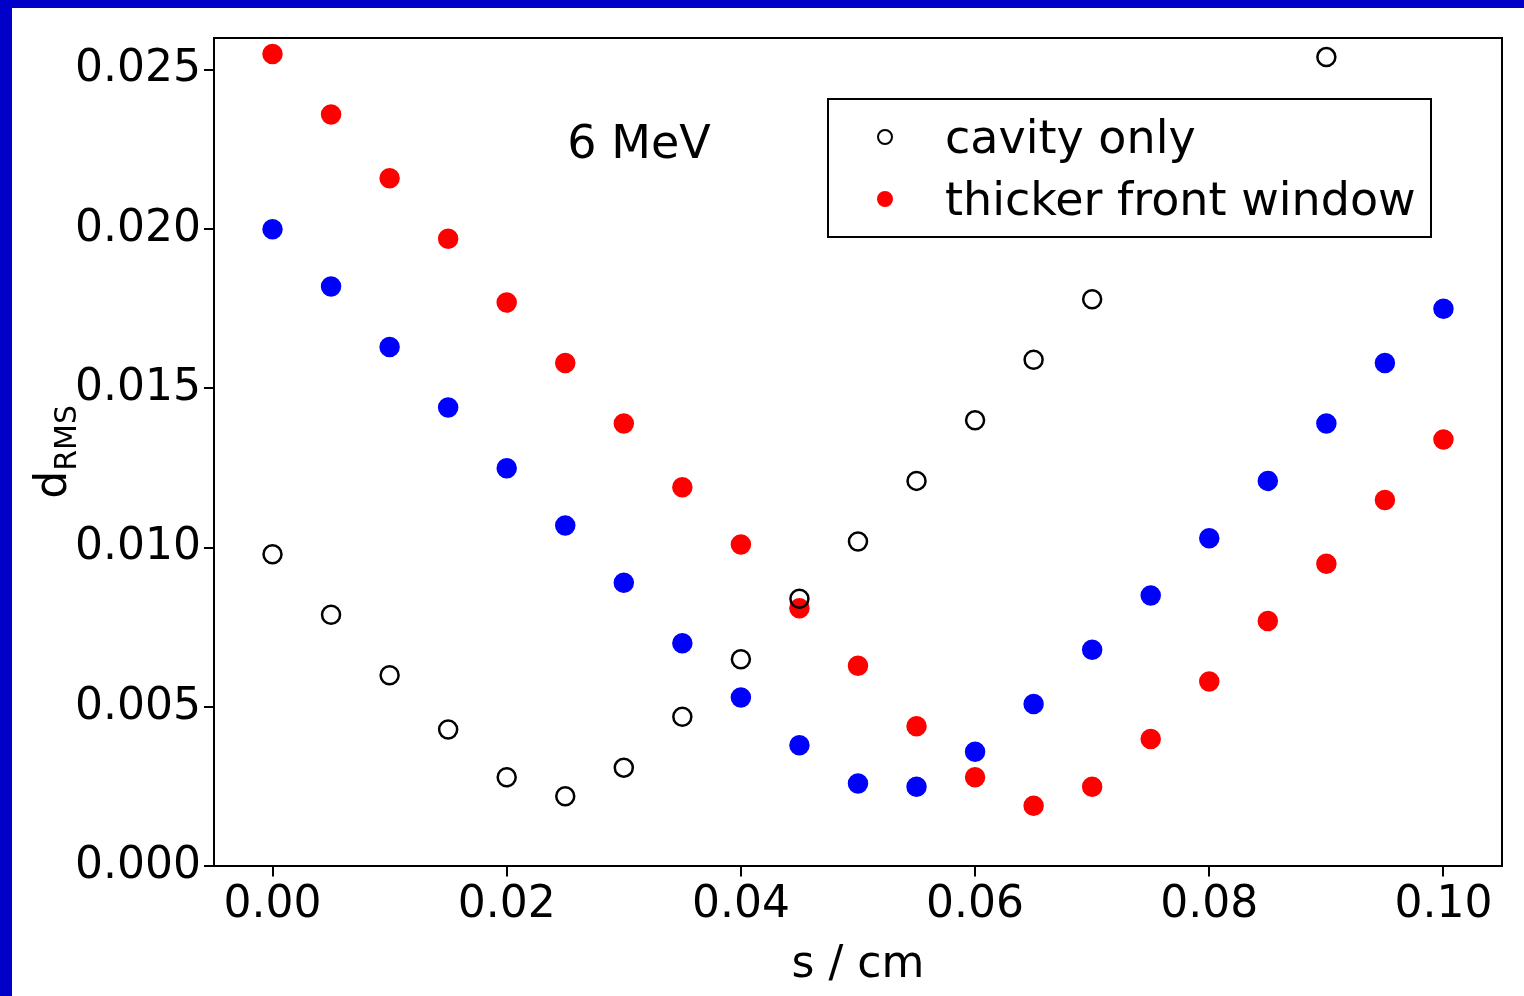 This screenshot has width=1524, height=996. I want to click on x-tick-label: 0.00, so click(272, 902).